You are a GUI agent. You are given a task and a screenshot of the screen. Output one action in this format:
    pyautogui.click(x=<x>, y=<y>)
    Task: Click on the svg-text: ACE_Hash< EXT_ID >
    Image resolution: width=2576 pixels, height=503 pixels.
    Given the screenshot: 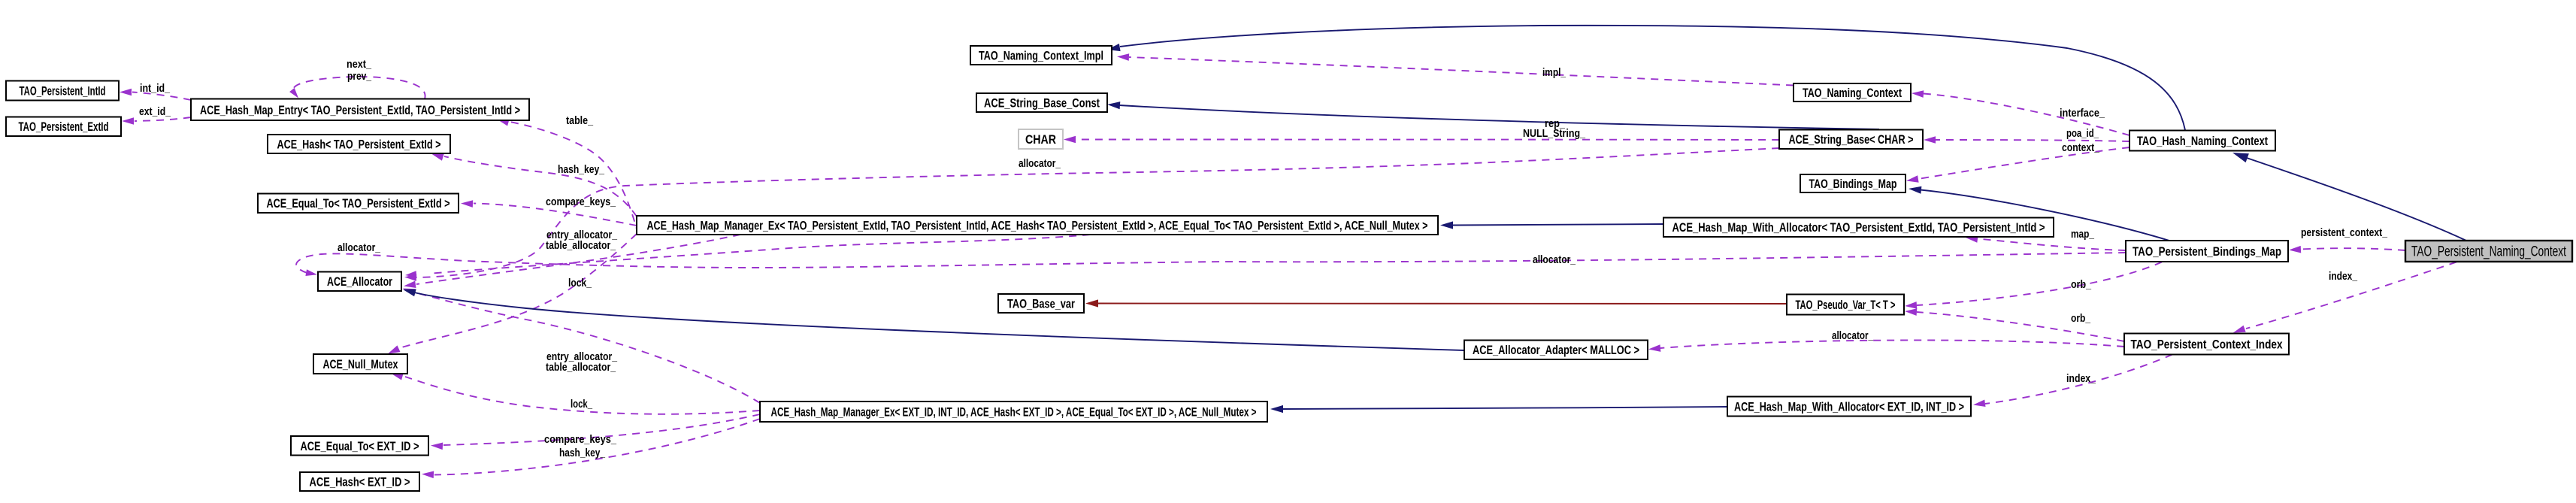 What is the action you would take?
    pyautogui.click(x=360, y=482)
    